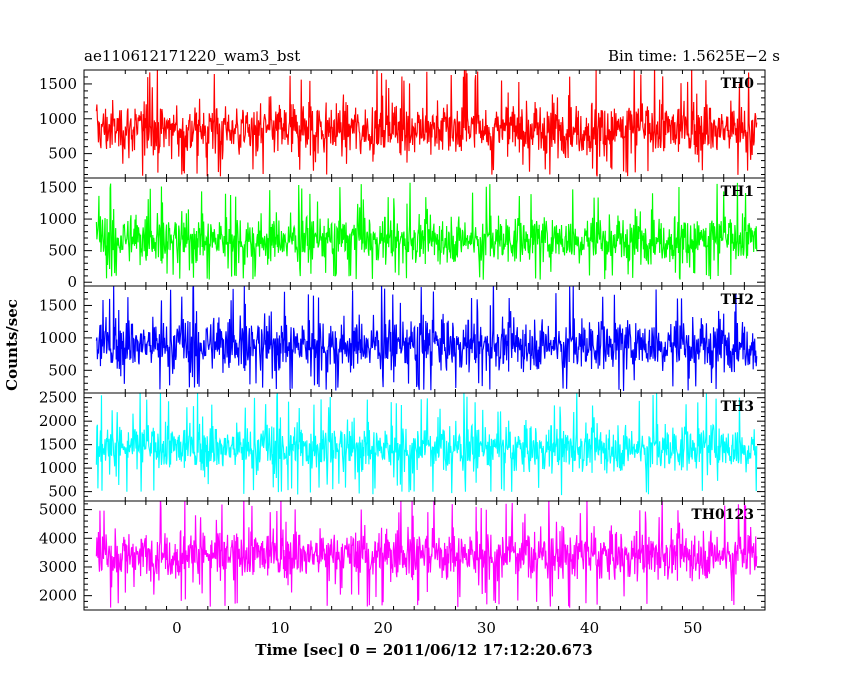  I want to click on x-tick-label: 0, so click(177, 628).